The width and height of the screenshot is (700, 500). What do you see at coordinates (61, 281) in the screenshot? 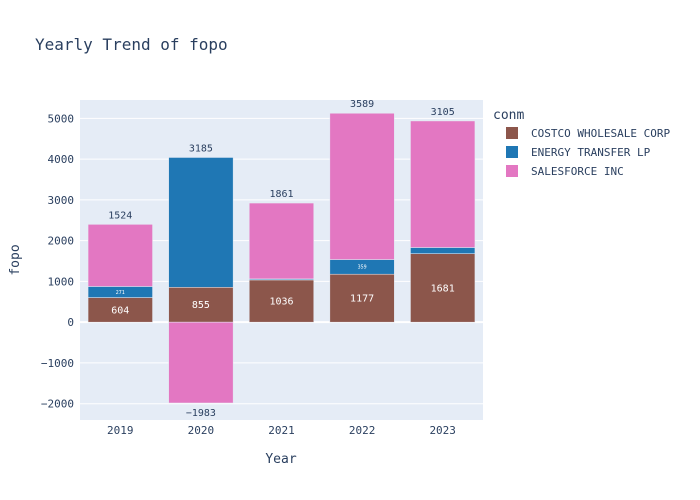
I see `y-tick-label: 1000` at bounding box center [61, 281].